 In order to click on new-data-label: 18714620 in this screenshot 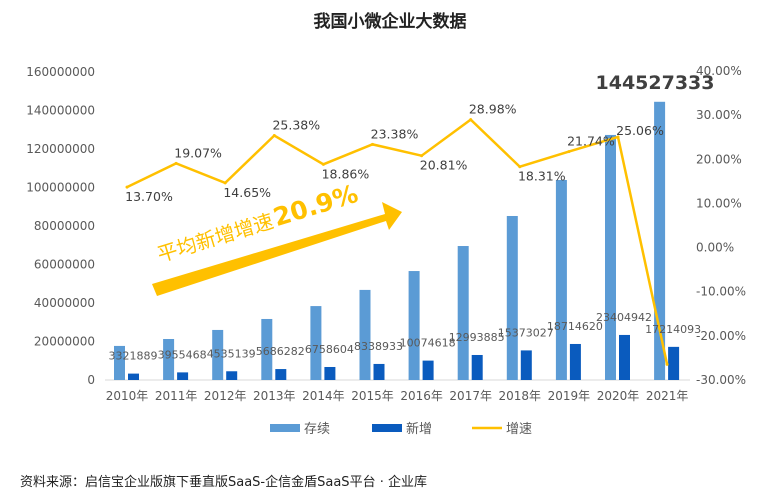, I will do `click(575, 326)`.